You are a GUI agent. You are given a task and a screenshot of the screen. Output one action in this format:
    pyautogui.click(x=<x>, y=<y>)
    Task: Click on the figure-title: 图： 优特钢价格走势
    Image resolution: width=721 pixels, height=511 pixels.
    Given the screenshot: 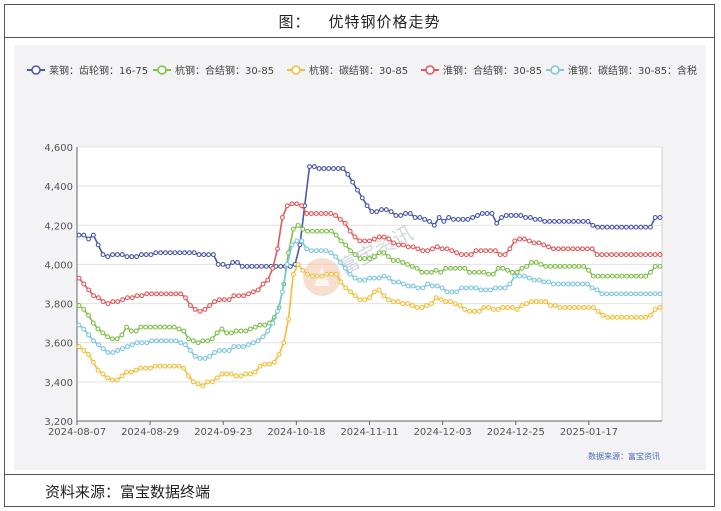 What is the action you would take?
    pyautogui.click(x=359, y=21)
    